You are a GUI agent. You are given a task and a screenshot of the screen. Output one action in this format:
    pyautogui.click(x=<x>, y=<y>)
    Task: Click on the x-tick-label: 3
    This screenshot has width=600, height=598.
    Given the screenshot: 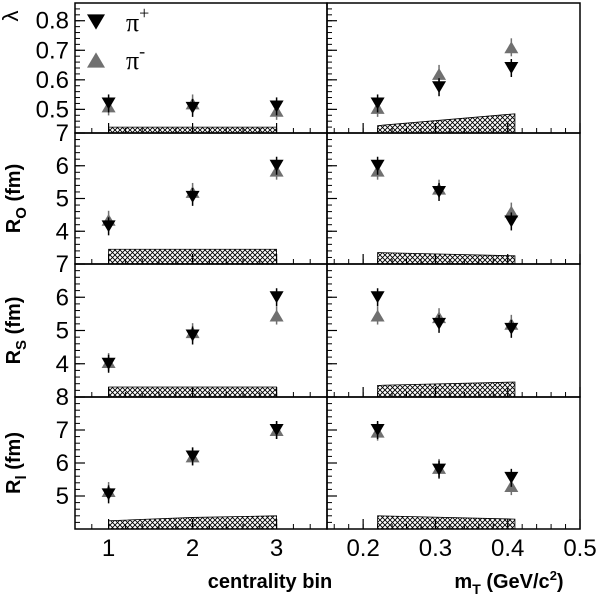 What is the action you would take?
    pyautogui.click(x=276, y=548)
    